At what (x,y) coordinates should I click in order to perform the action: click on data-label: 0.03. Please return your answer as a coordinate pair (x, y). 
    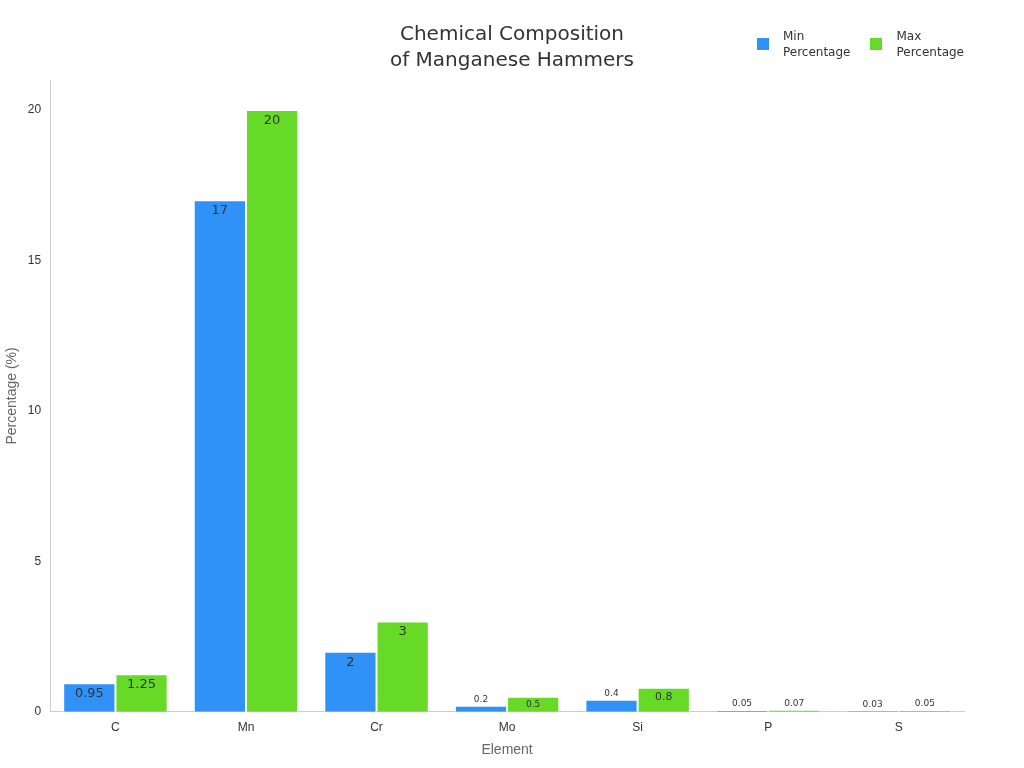
    Looking at the image, I should click on (872, 703).